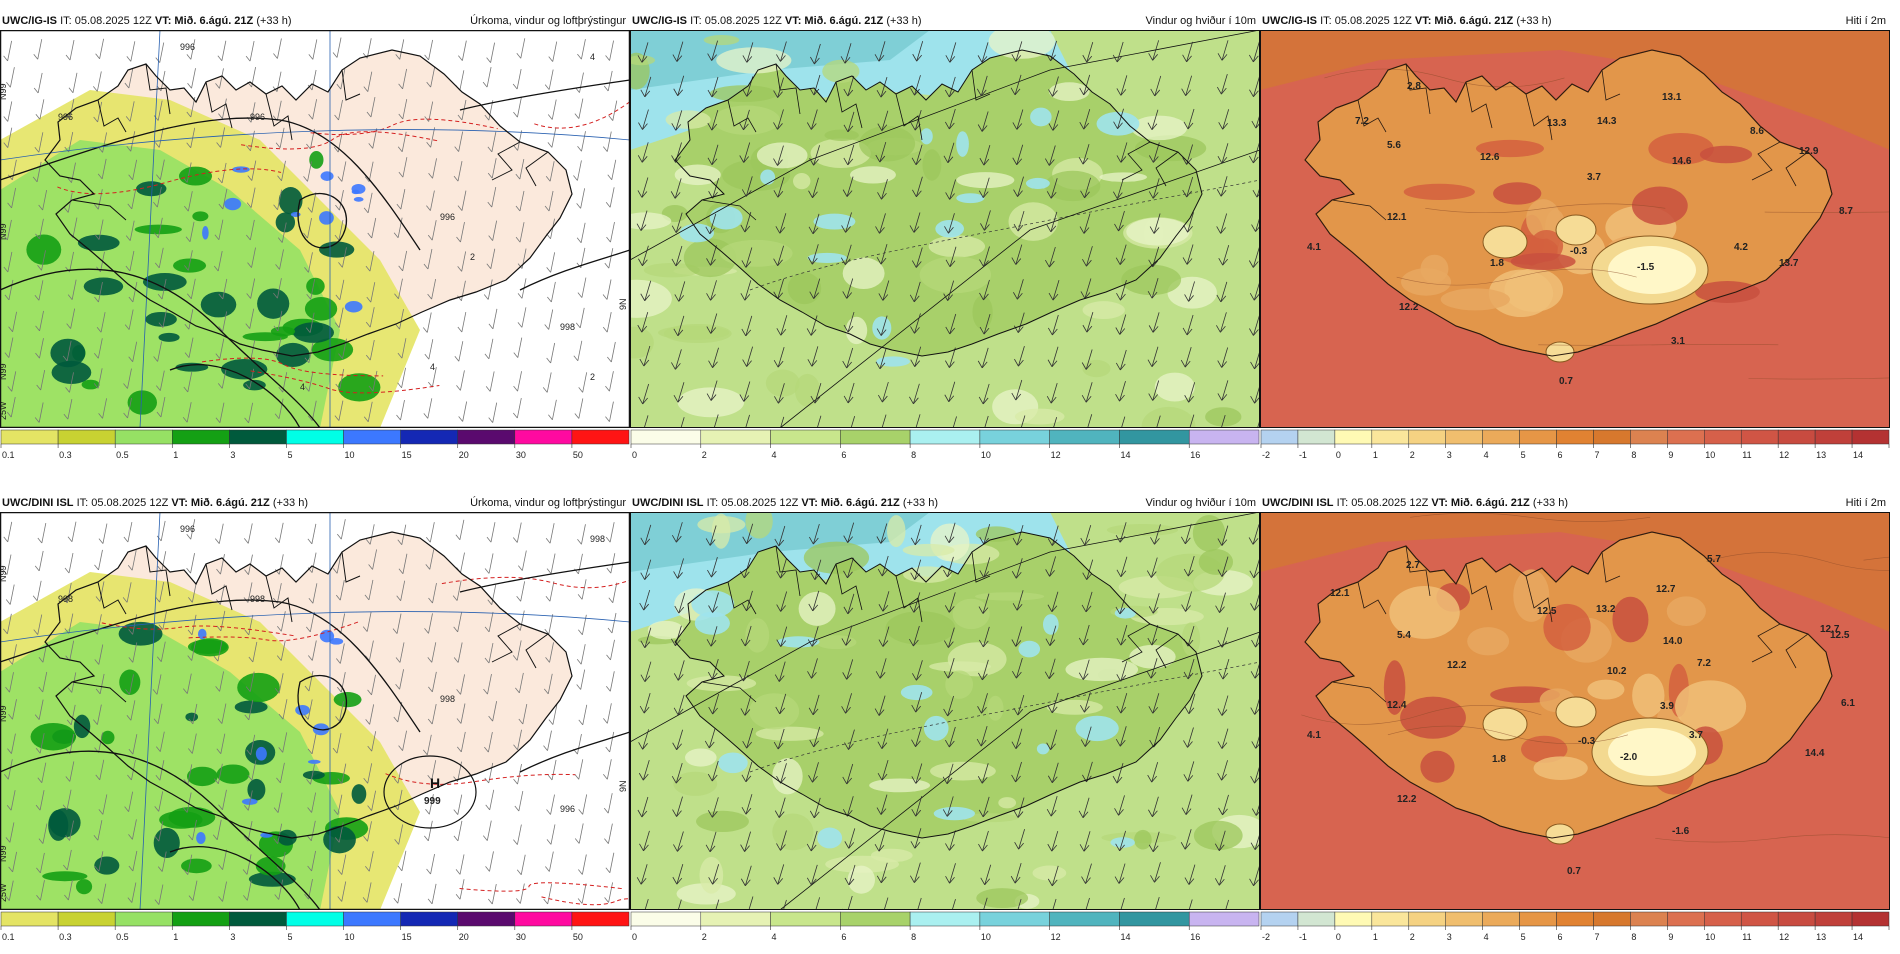 This screenshot has height=954, width=1900. Describe the element at coordinates (175, 937) in the screenshot. I see `colorbar-tick-label: 1` at that location.